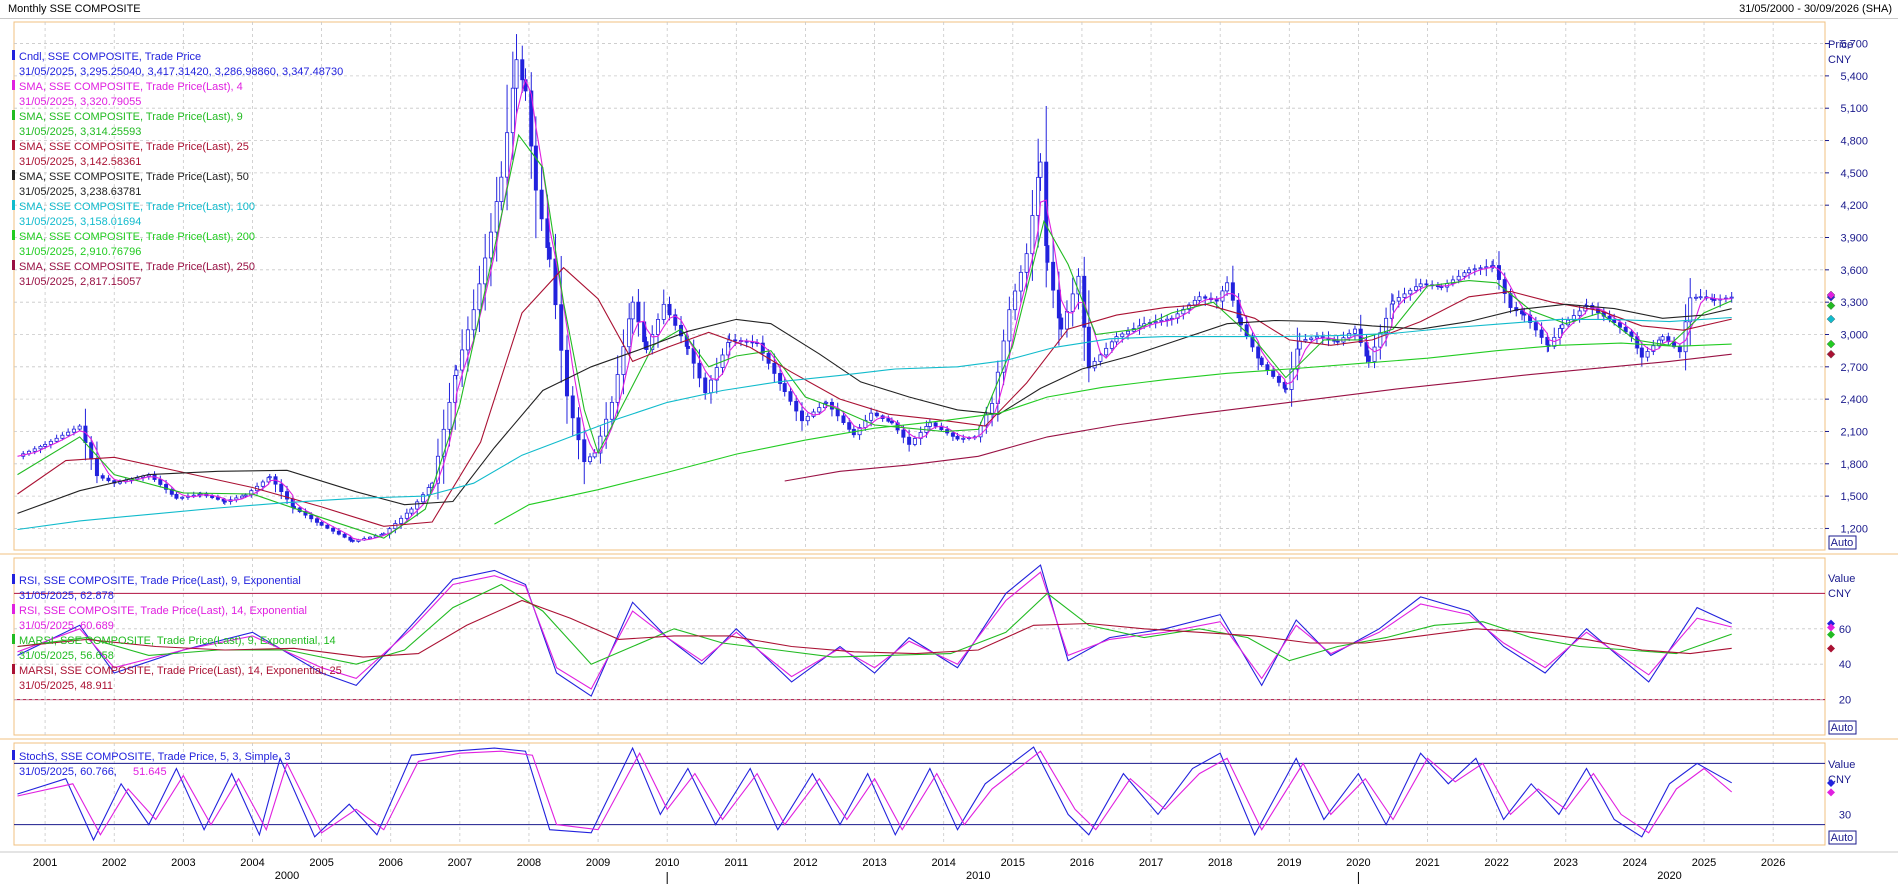  I want to click on x-tick-label-2013: 2013, so click(874, 863).